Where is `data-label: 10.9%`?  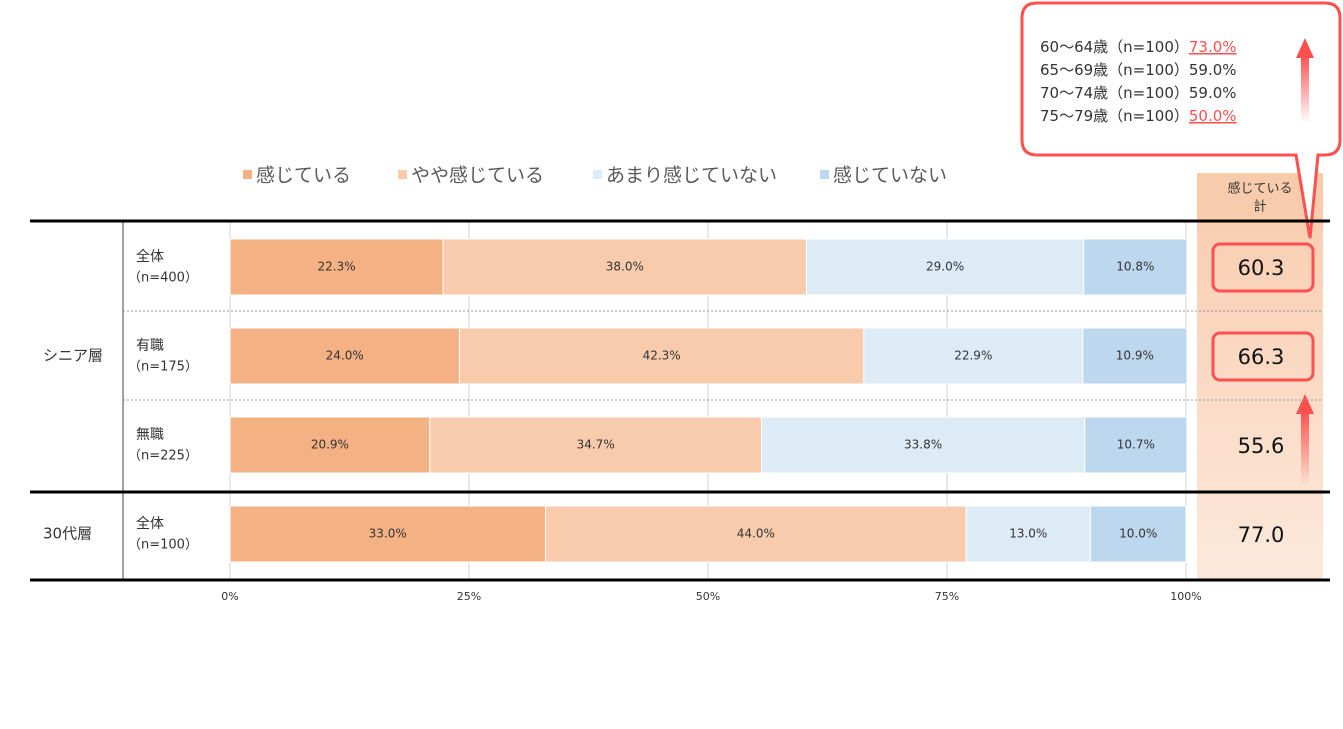 data-label: 10.9% is located at coordinates (1135, 356).